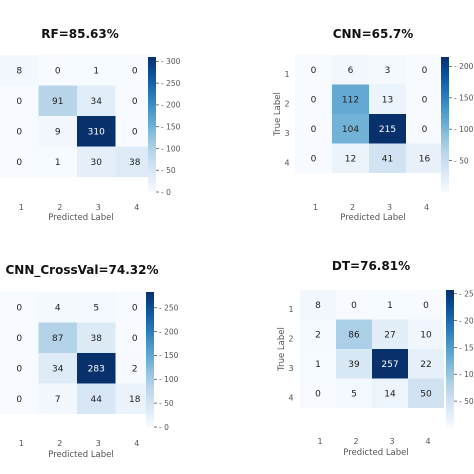  I want to click on cell-value: 7, so click(58, 400).